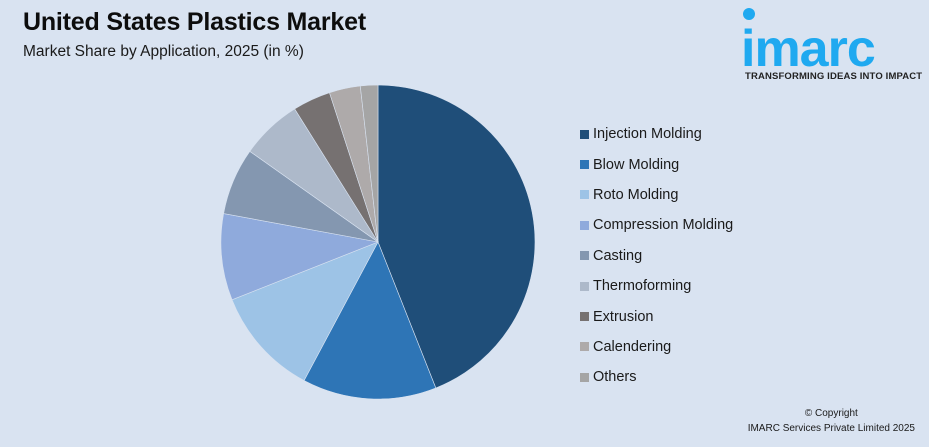 The width and height of the screenshot is (929, 447). I want to click on imarc-logo-icon: imarc, so click(808, 39).